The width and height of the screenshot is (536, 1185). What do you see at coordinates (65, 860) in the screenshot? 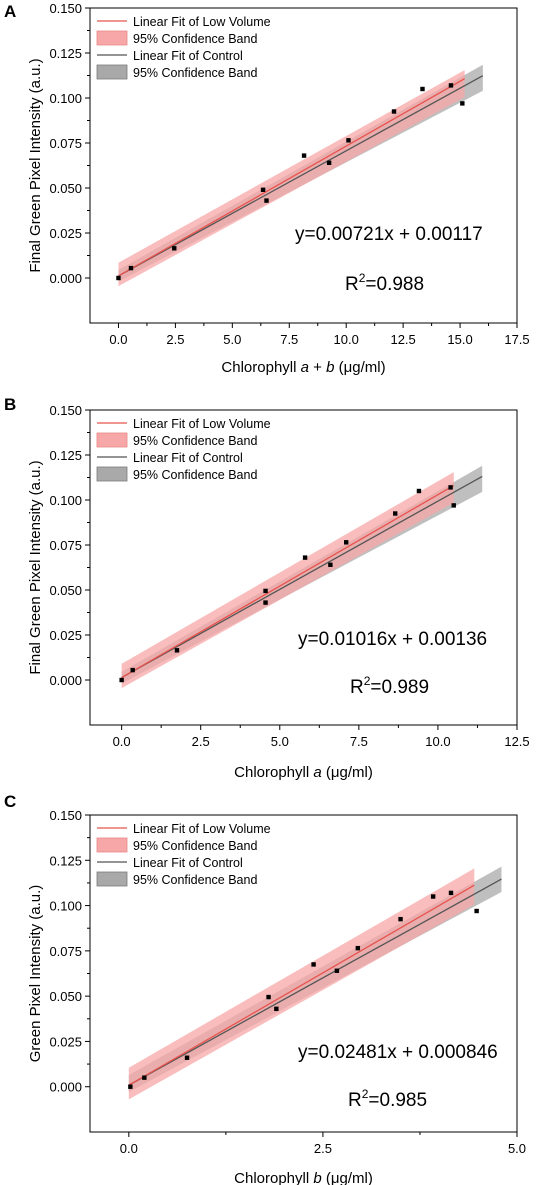
I see `y-tick-label: 0.125` at bounding box center [65, 860].